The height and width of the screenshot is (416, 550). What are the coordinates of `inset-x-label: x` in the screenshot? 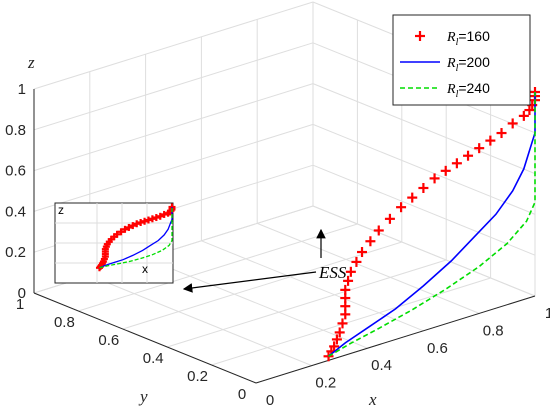 It's located at (145, 269).